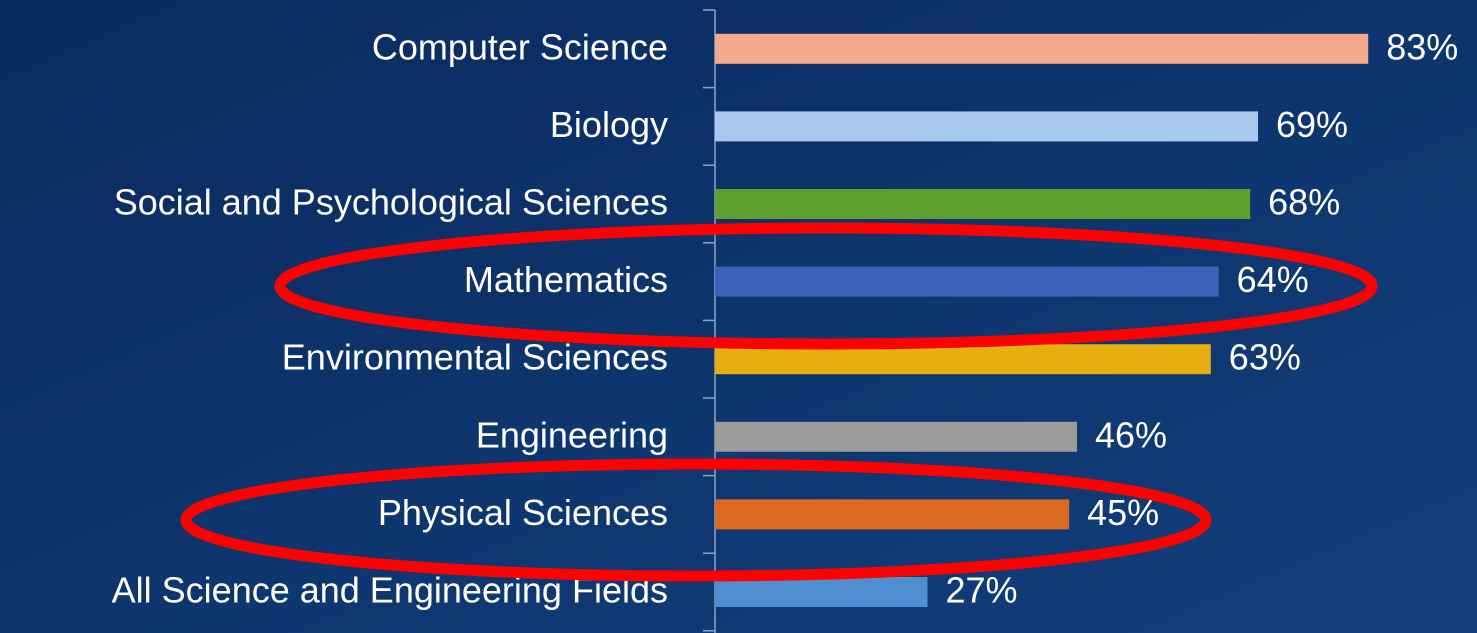 Image resolution: width=1477 pixels, height=633 pixels. I want to click on value-label: 63%, so click(1265, 357).